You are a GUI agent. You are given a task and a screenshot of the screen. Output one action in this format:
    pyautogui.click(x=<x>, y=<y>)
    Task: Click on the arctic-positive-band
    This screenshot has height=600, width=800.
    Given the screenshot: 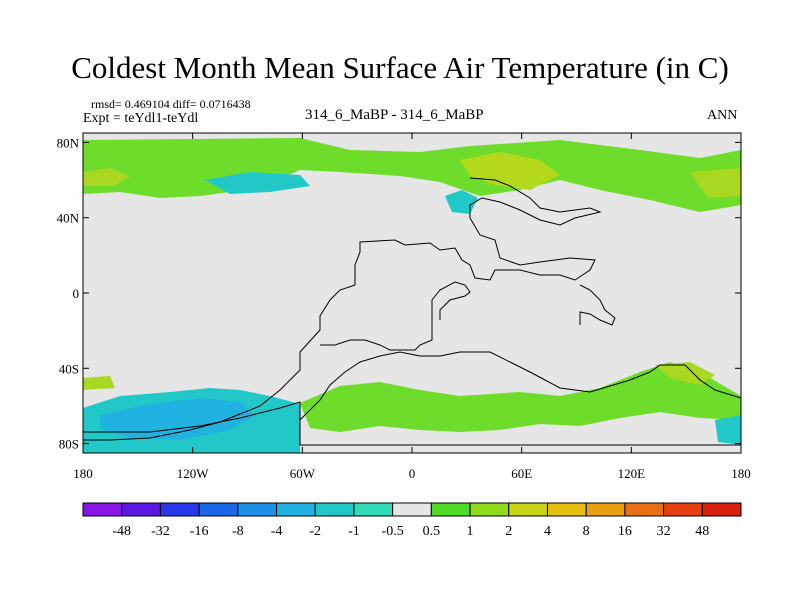 What is the action you would take?
    pyautogui.click(x=412, y=175)
    